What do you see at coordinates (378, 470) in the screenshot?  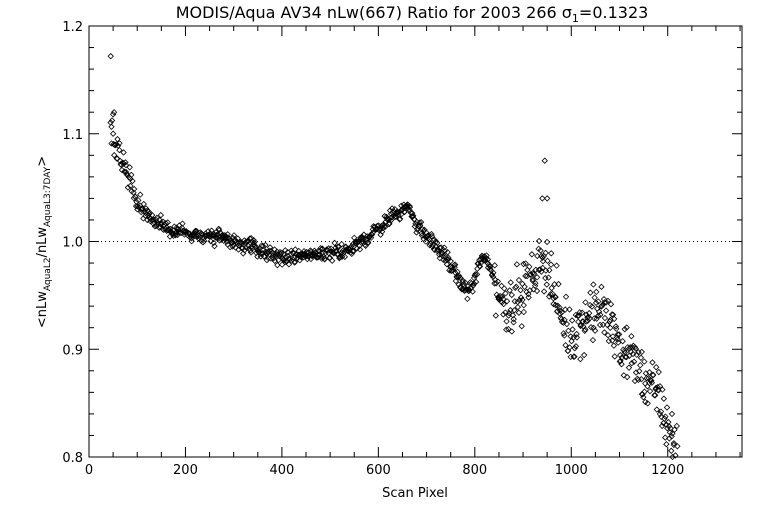 I see `x-tick-label: 600` at bounding box center [378, 470].